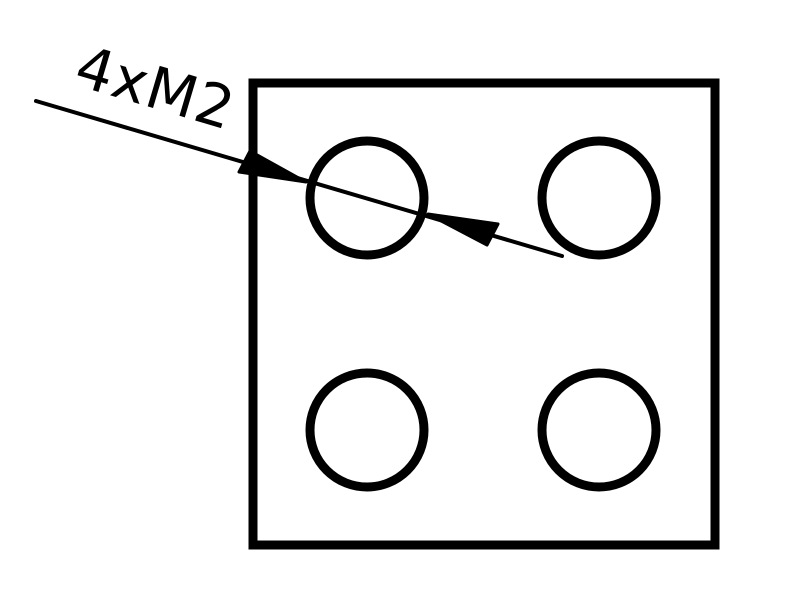 Image resolution: width=808 pixels, height=594 pixels. Describe the element at coordinates (155, 87) in the screenshot. I see `callout-label: 4xM2` at that location.